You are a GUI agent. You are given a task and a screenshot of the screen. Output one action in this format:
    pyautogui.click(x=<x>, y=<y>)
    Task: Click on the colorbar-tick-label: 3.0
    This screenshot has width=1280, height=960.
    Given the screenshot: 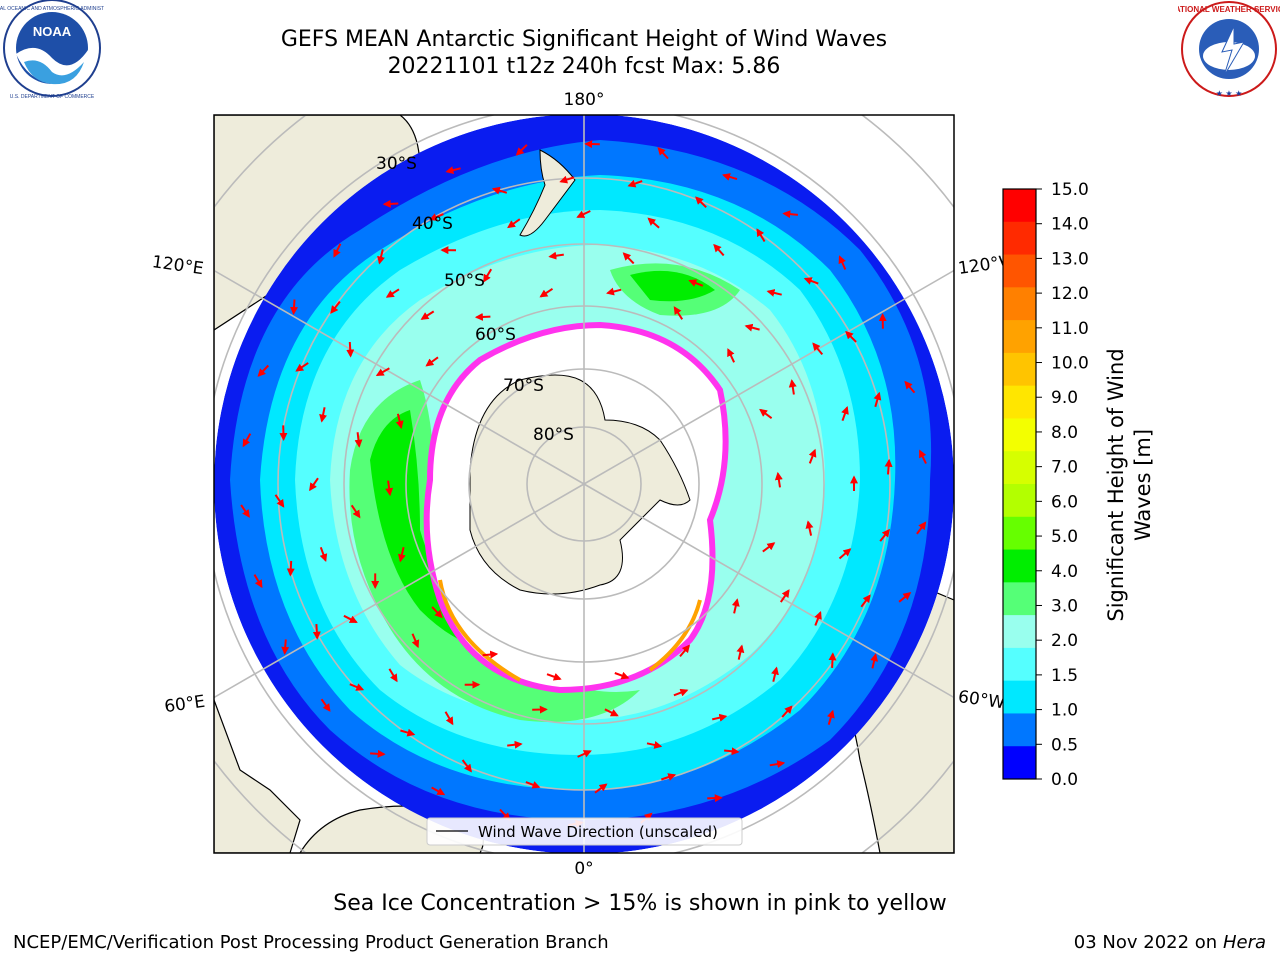 What is the action you would take?
    pyautogui.click(x=1064, y=606)
    